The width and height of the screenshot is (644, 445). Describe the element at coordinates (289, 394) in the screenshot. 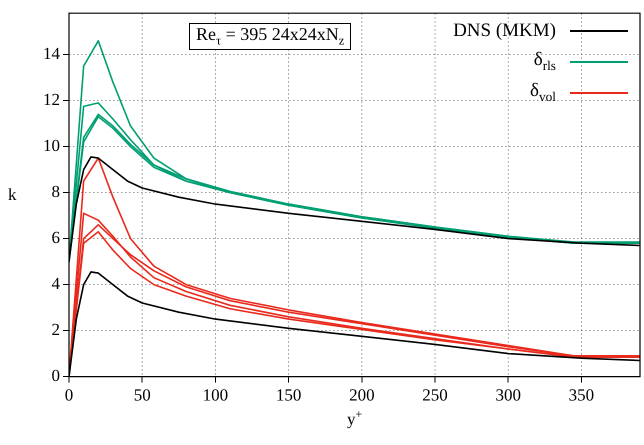

I see `x-tick-label: 150` at that location.